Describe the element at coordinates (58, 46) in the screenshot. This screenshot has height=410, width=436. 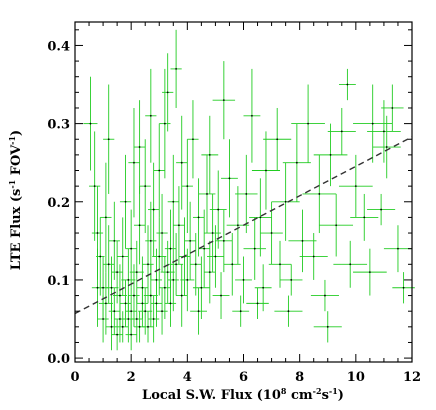
I see `y-tick-label: 0.4` at that location.